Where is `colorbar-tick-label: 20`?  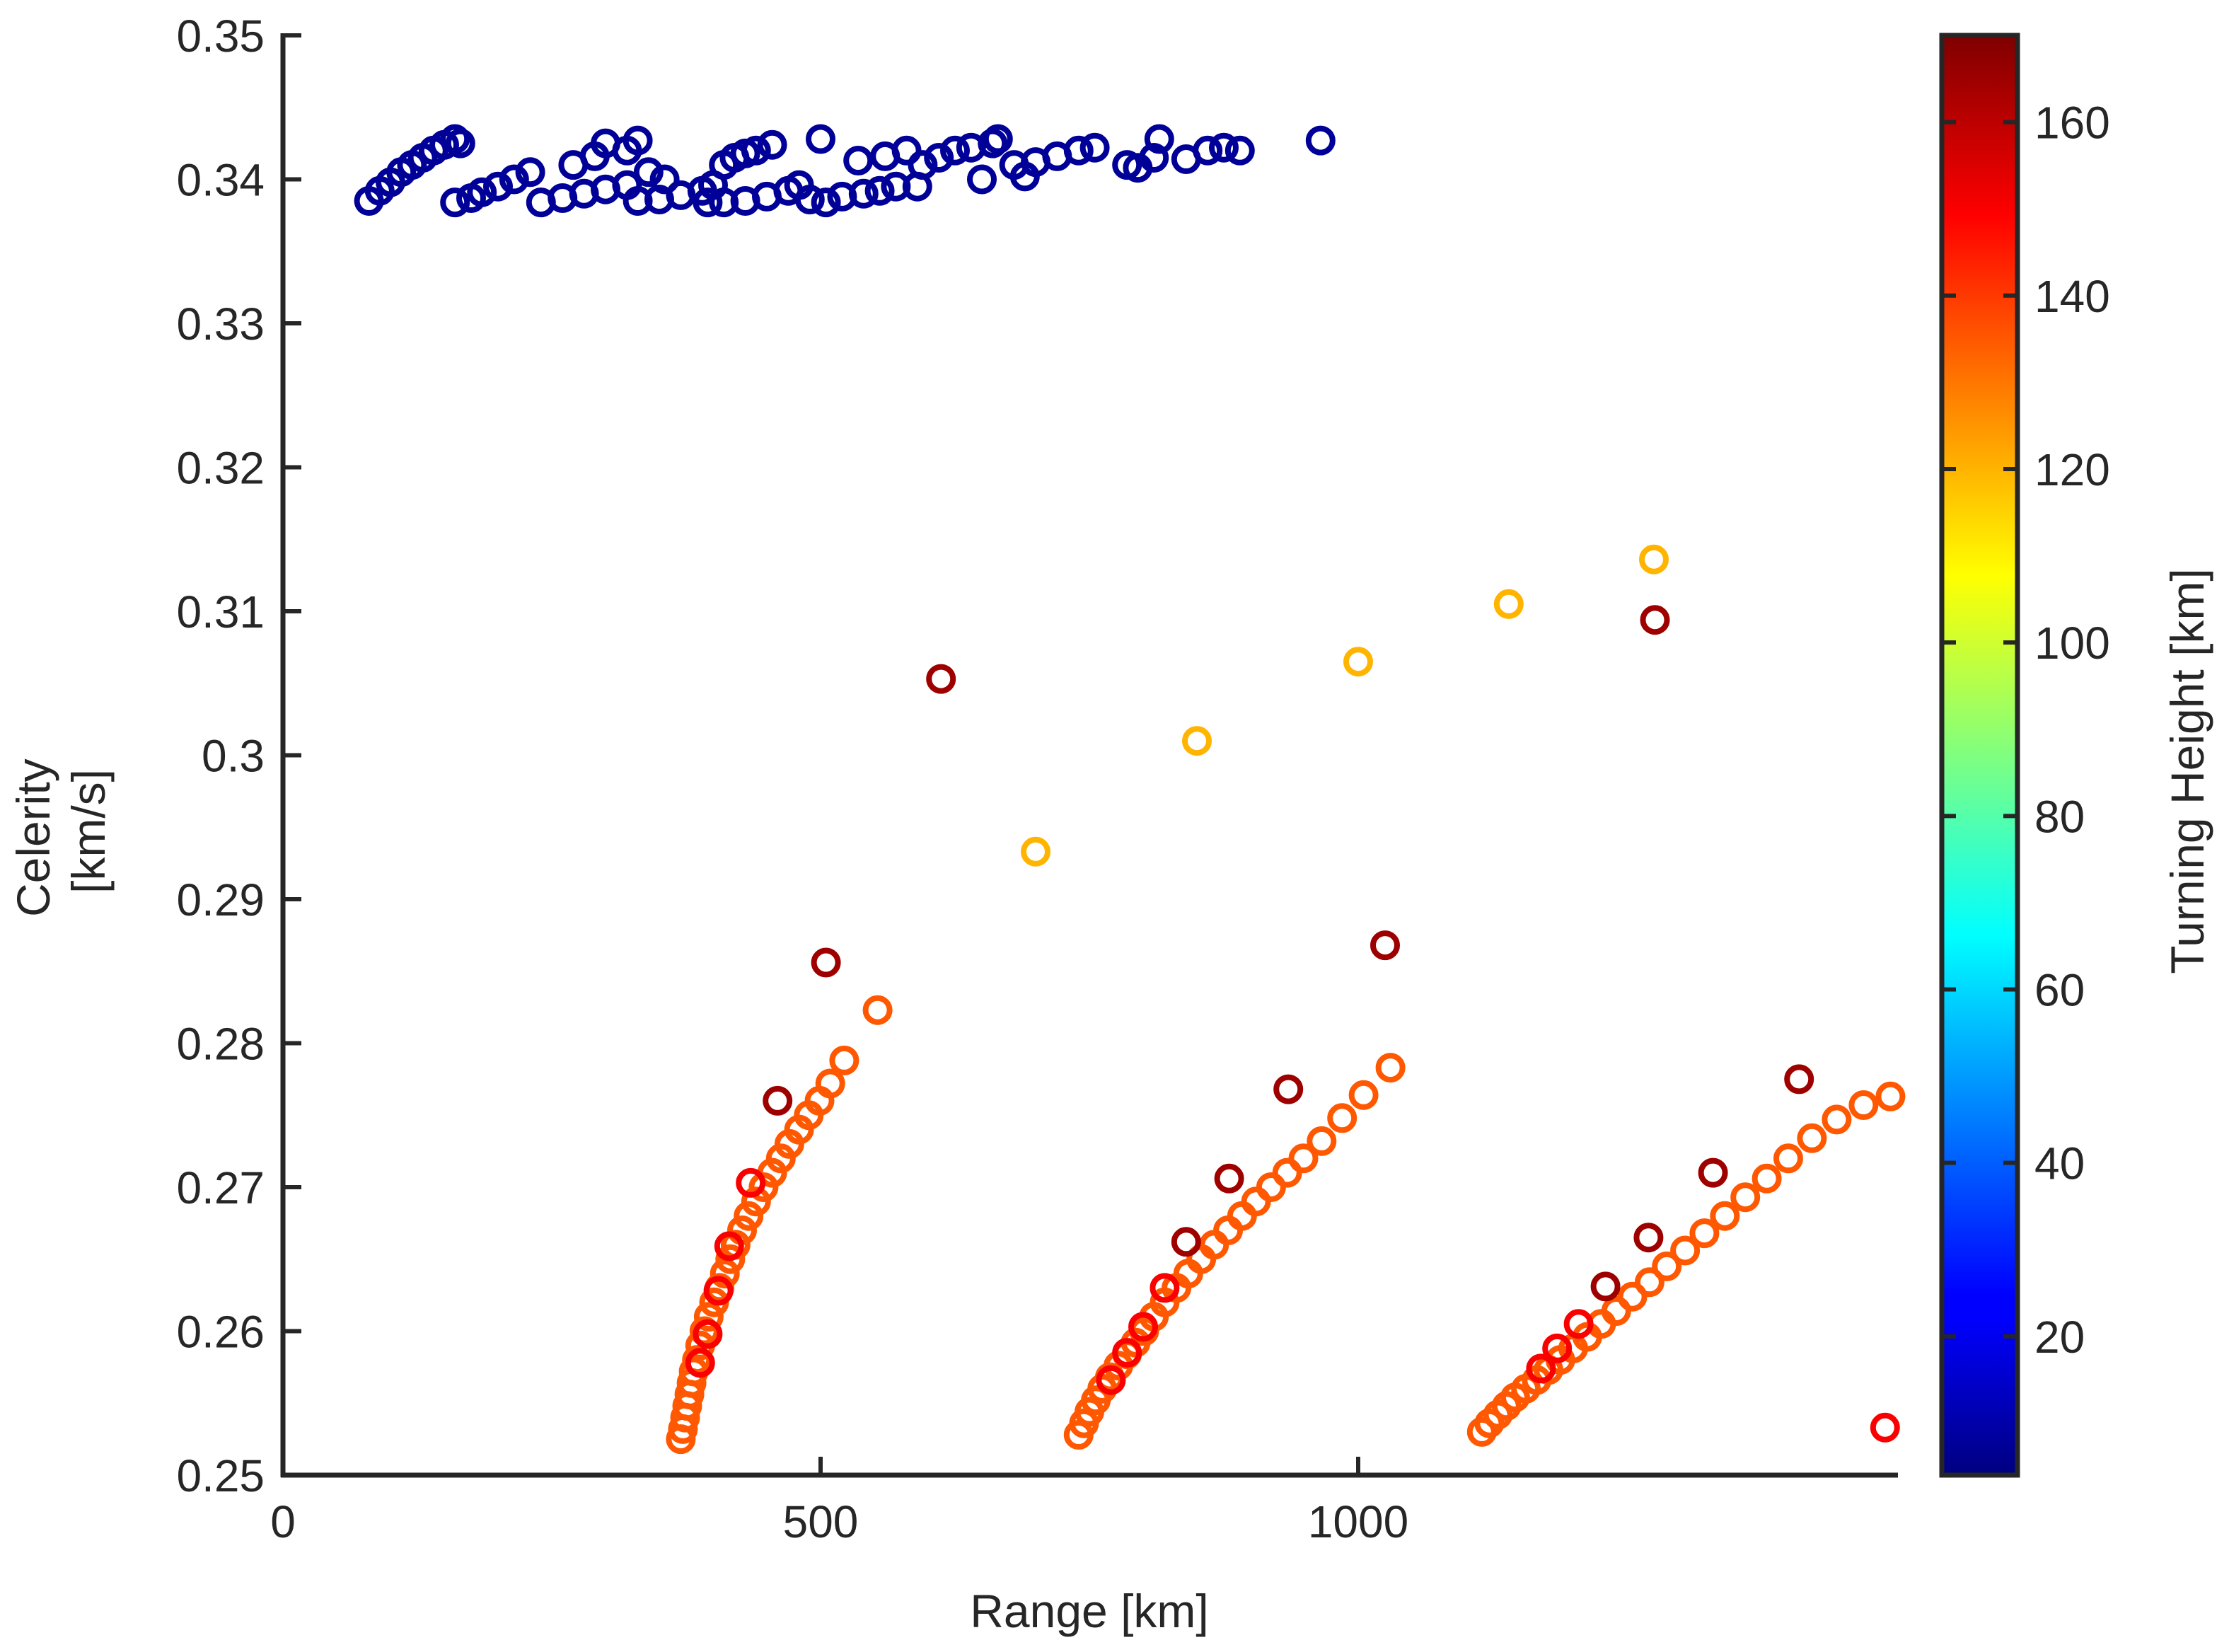
colorbar-tick-label: 20 is located at coordinates (2059, 1338).